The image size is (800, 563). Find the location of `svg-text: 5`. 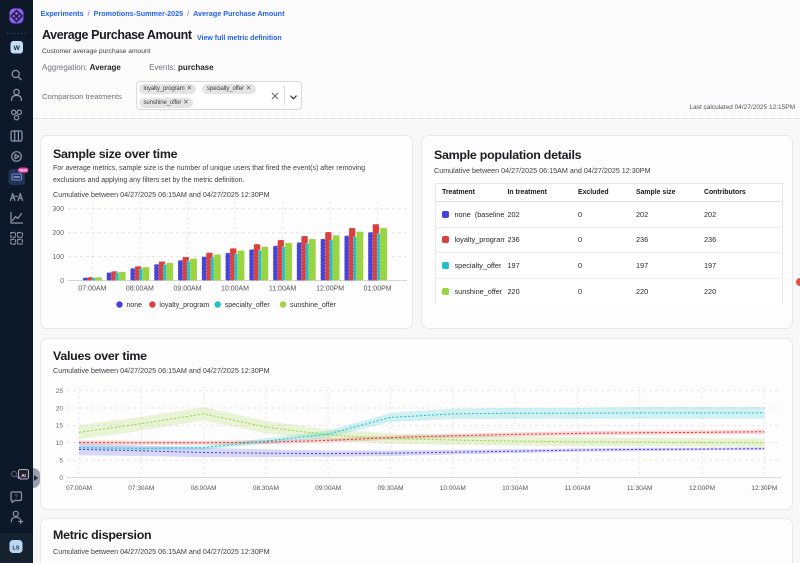

svg-text: 5 is located at coordinates (61, 461).